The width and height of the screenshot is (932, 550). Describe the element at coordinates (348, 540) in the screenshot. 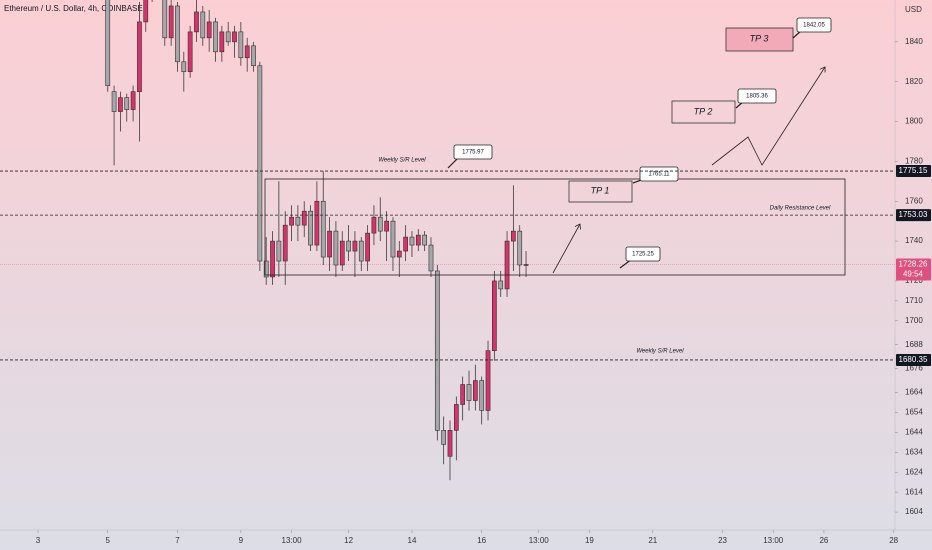

I see `x-tick-label: 12` at that location.